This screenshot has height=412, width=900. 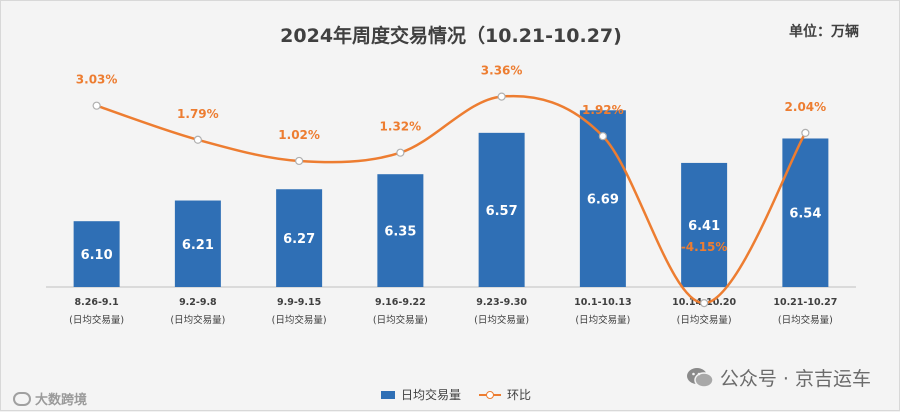 I want to click on bar-label-2: 6.27, so click(x=299, y=239).